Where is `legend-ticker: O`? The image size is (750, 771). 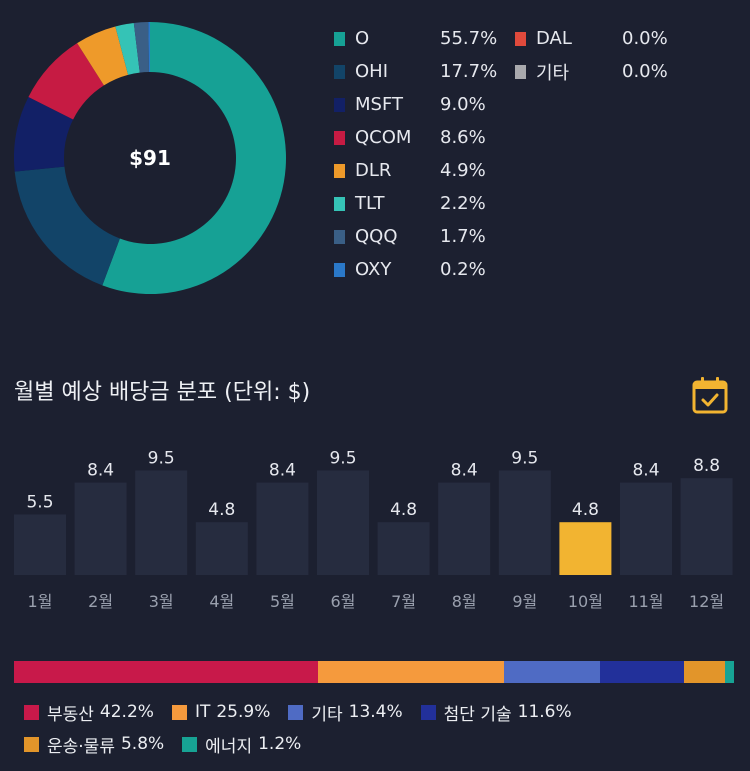 legend-ticker: O is located at coordinates (362, 38).